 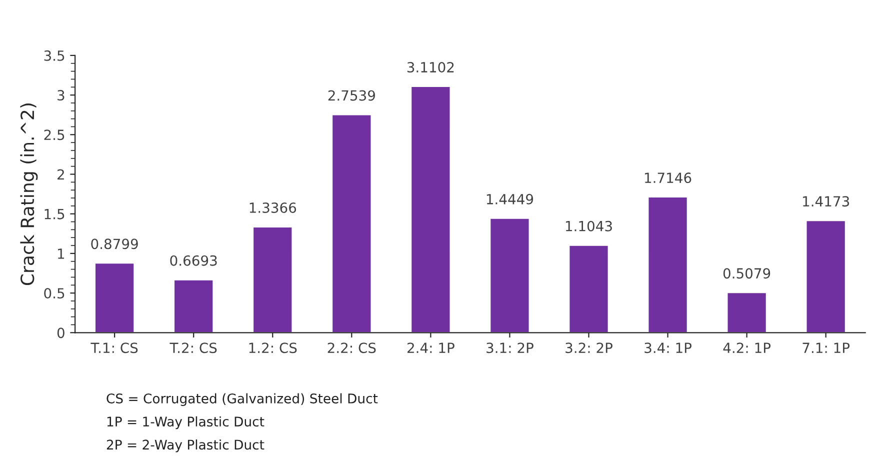 I want to click on x-tick-label: 7.1: 1P, so click(x=826, y=347).